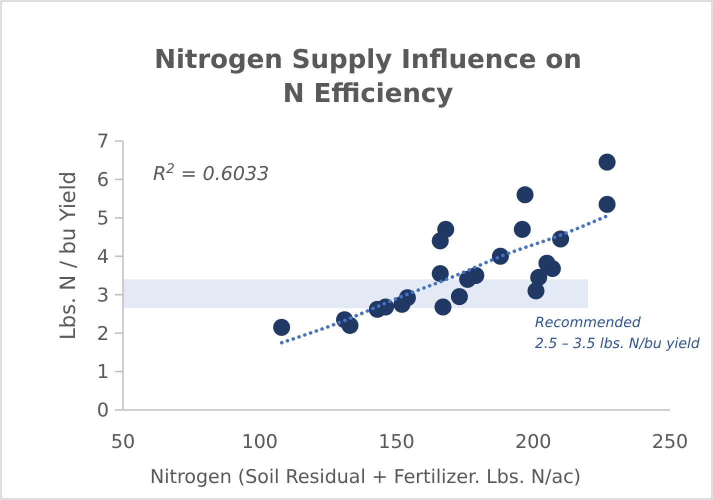 The height and width of the screenshot is (500, 713). Describe the element at coordinates (102, 411) in the screenshot. I see `y-tick-label: 0` at that location.